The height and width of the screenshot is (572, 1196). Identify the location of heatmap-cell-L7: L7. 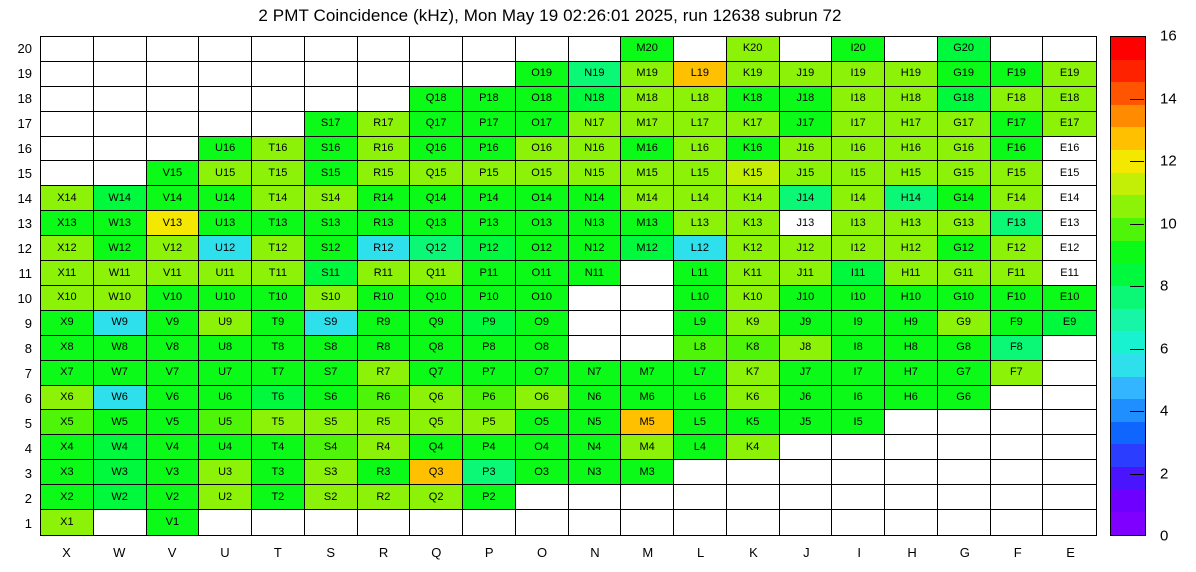
(700, 373).